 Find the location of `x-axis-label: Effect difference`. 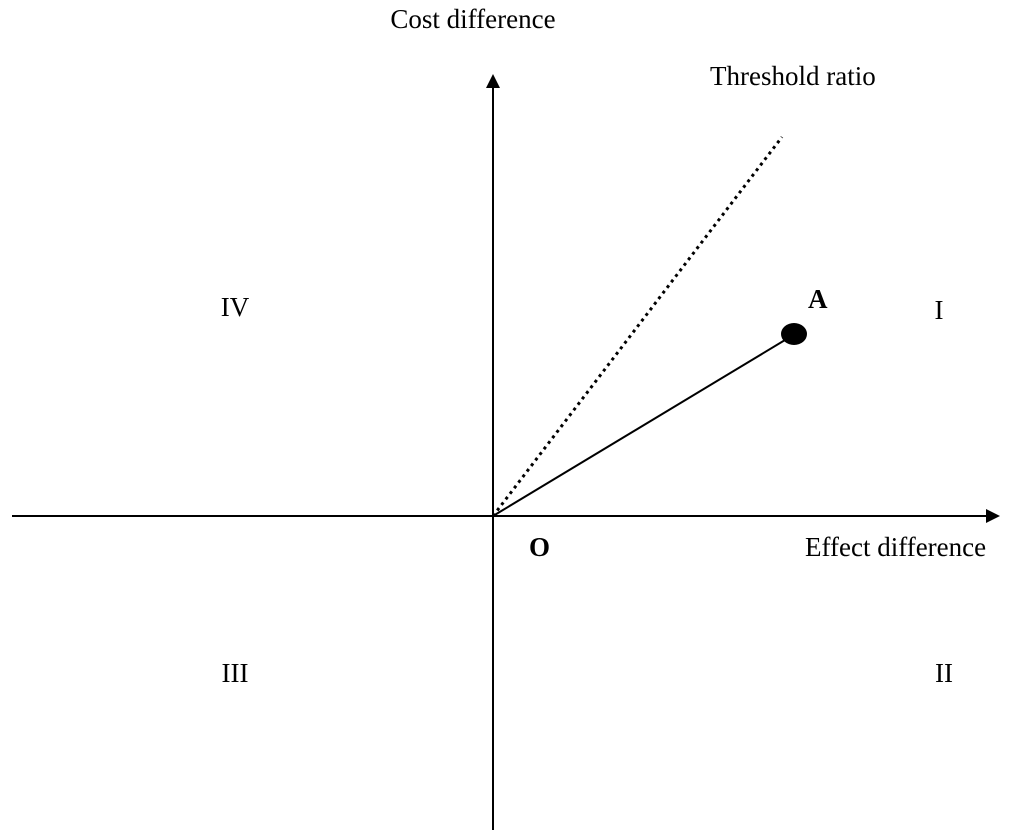

x-axis-label: Effect difference is located at coordinates (895, 547).